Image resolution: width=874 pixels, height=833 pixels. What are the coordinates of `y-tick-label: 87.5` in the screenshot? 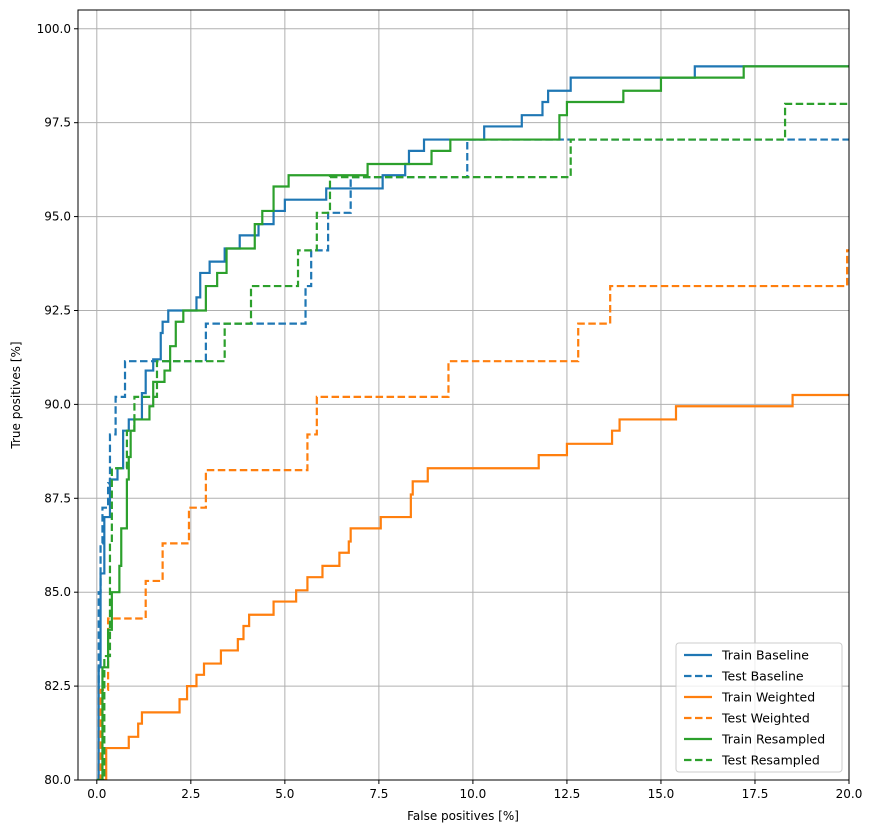 It's located at (57, 498).